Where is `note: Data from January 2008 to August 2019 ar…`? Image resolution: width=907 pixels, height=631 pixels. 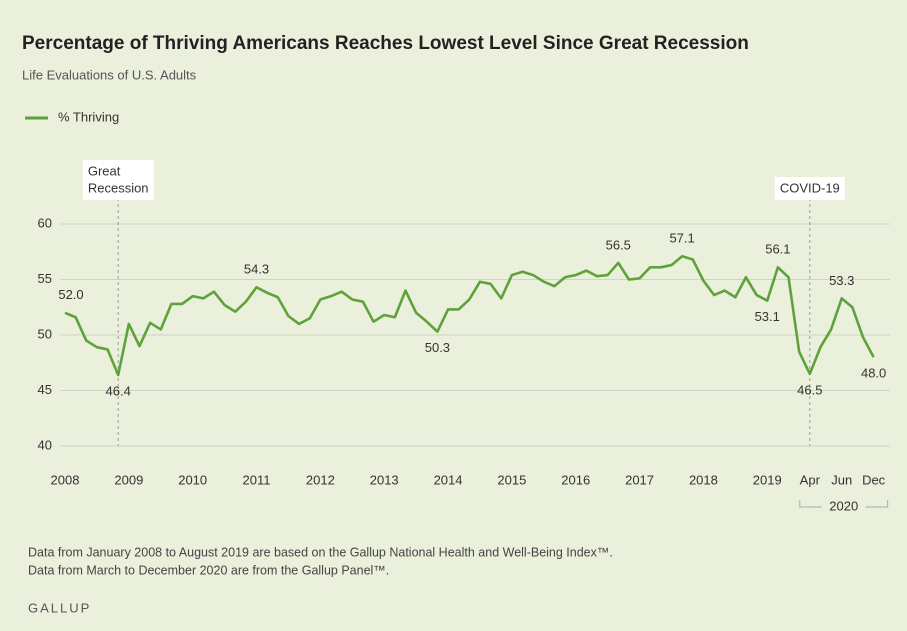
note: Data from January 2008 to August 2019 ar… is located at coordinates (320, 552).